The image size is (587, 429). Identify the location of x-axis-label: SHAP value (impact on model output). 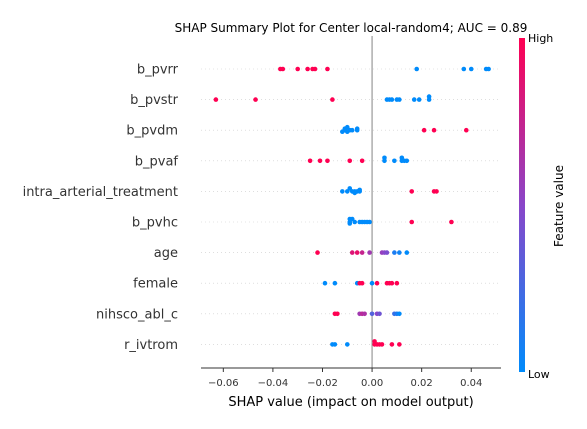
(350, 402).